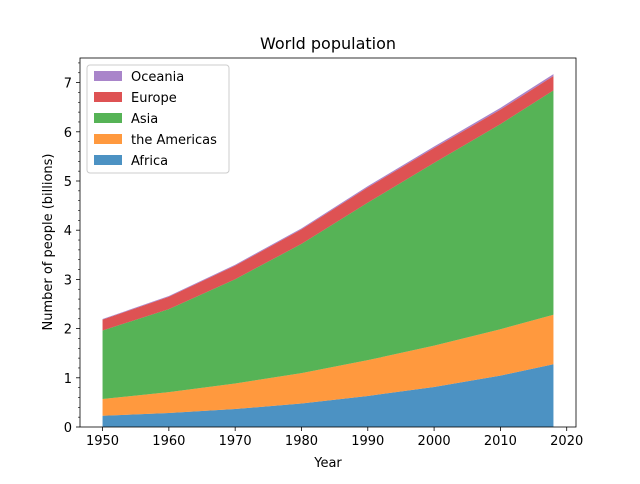 The width and height of the screenshot is (640, 484). Describe the element at coordinates (68, 428) in the screenshot. I see `y-tick-label: 0` at that location.